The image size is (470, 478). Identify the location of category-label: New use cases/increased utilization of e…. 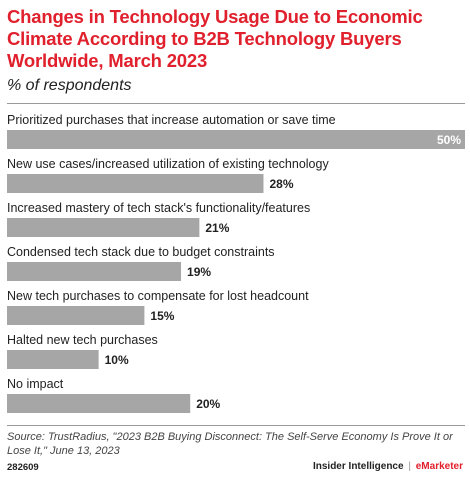
(168, 164).